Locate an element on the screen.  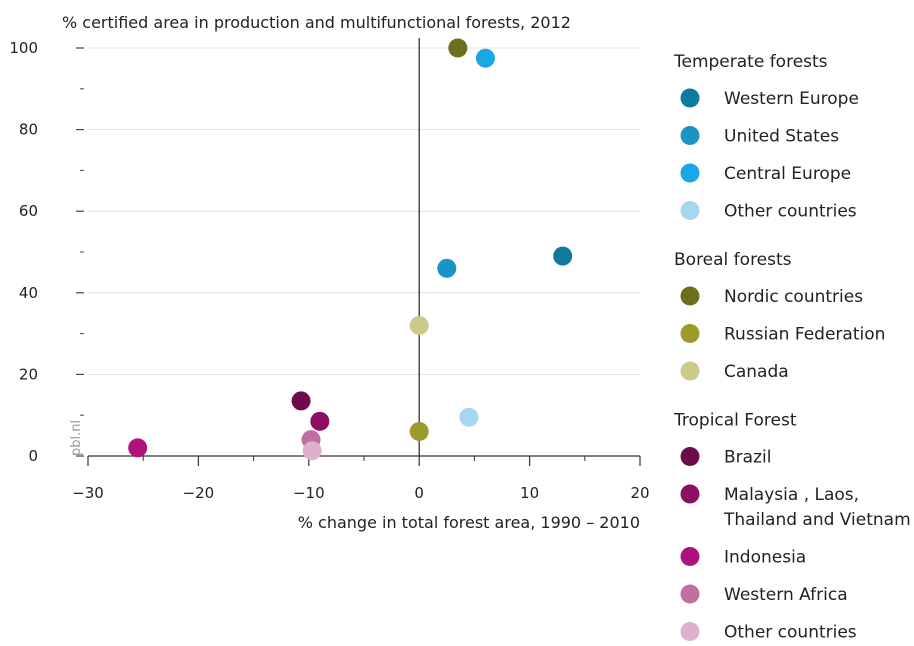
legend-label: Brazil is located at coordinates (747, 458).